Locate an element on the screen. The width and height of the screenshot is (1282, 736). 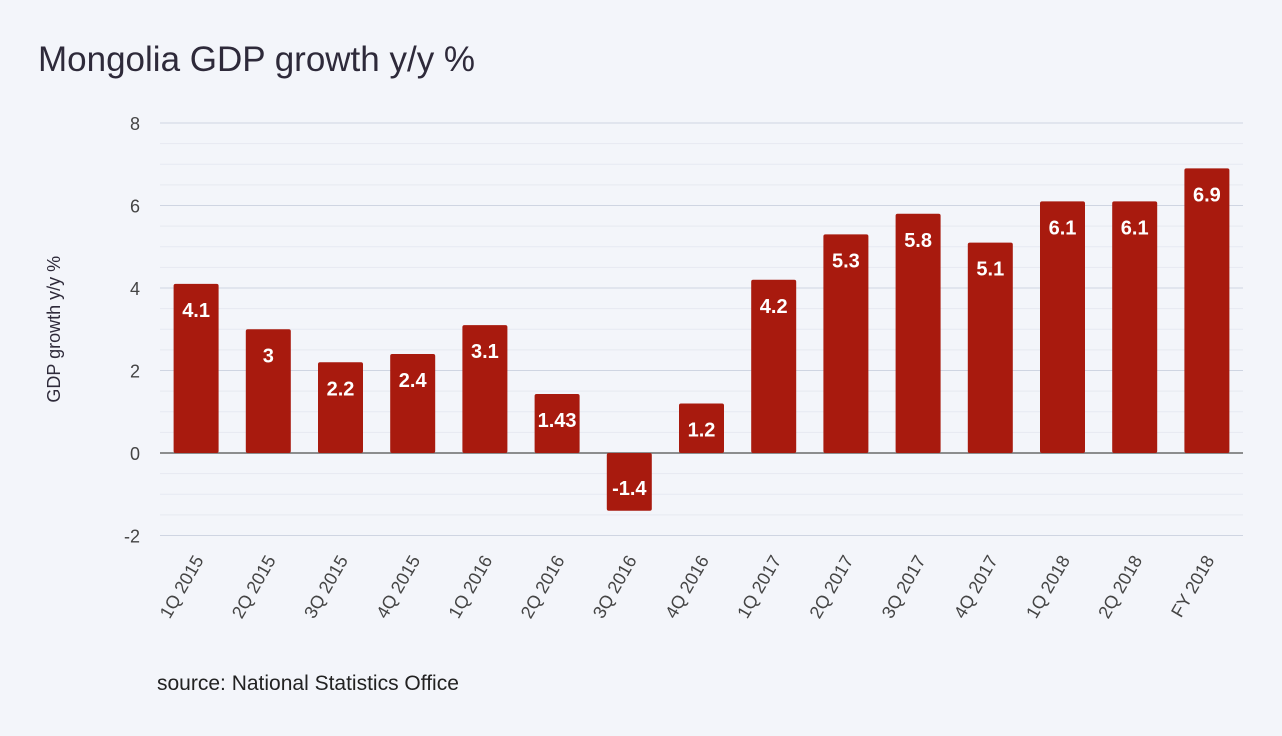
data-label: 4.2 is located at coordinates (774, 307).